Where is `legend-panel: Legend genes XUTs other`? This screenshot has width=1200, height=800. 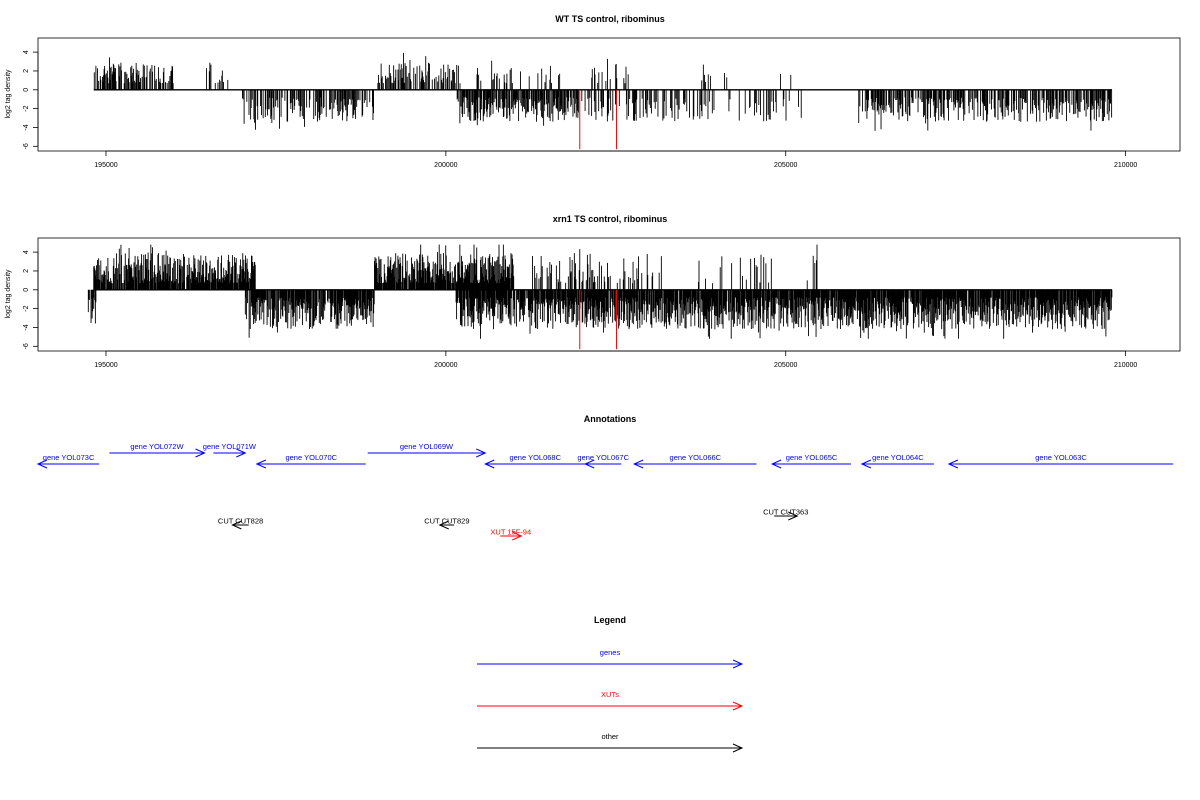
legend-panel: Legend genes XUTs other is located at coordinates (610, 684).